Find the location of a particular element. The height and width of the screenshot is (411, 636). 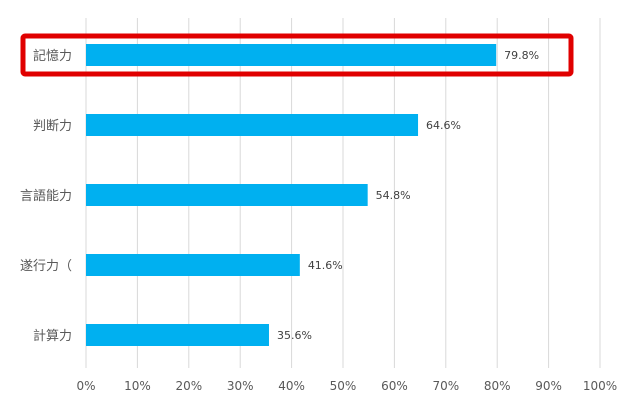

category-label: 遂行力（ is located at coordinates (46, 266).